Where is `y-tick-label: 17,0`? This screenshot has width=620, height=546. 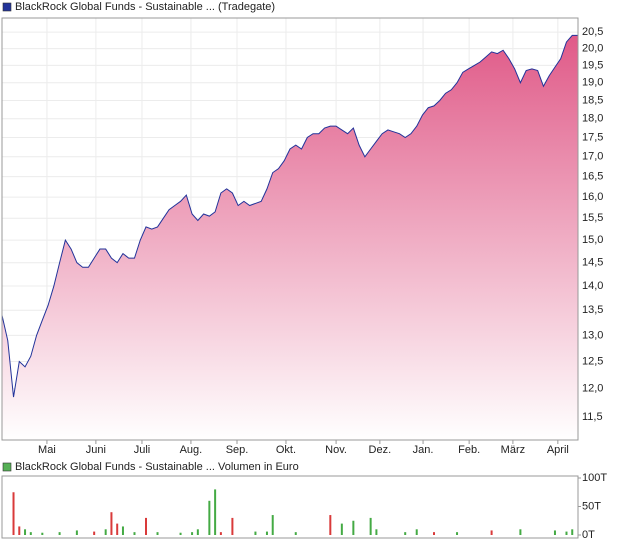 y-tick-label: 17,0 is located at coordinates (592, 157).